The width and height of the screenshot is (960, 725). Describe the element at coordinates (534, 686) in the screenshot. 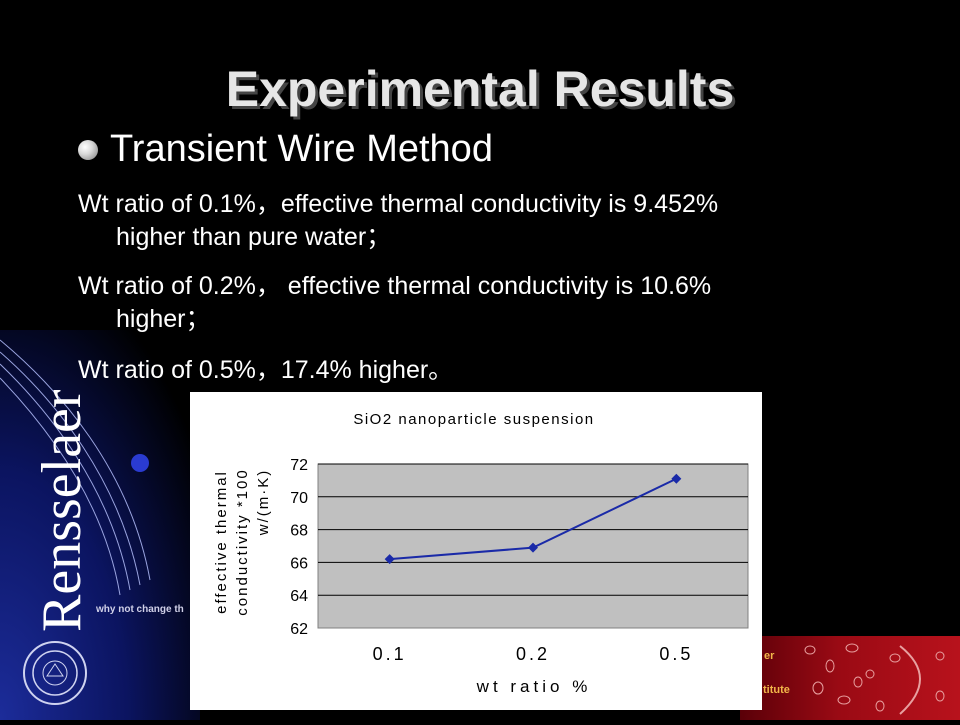

I see `x-axis-label: wt ratio %` at that location.